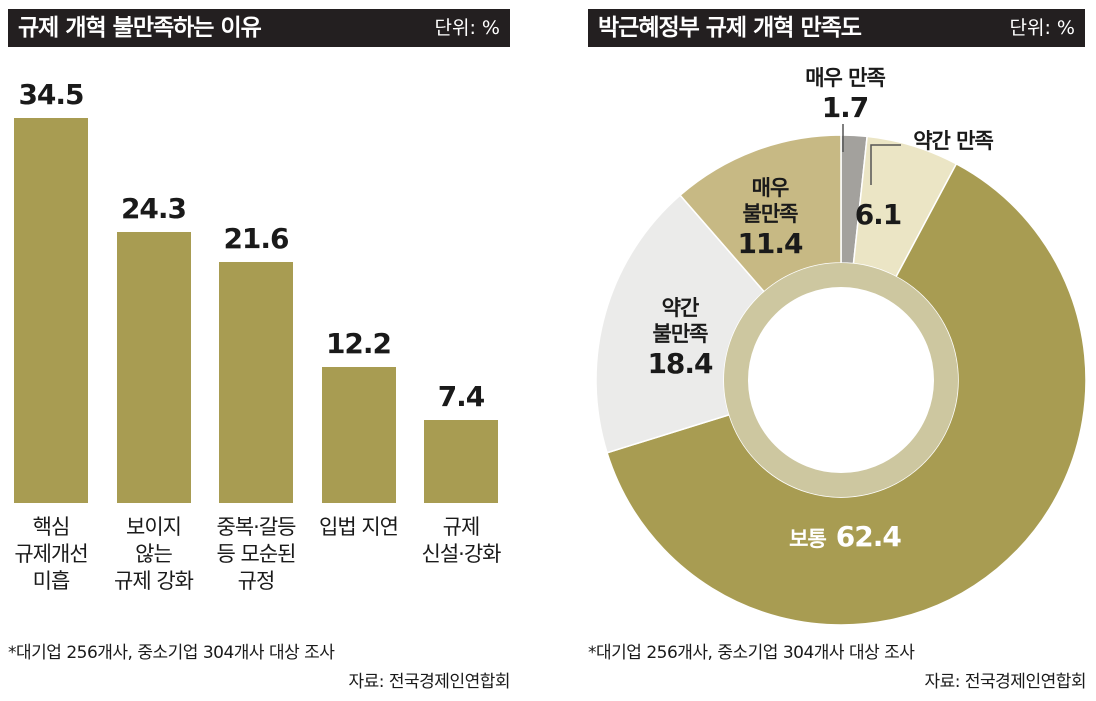 This screenshot has height=701, width=1096. I want to click on bar-value-label-3: 12.2, so click(358, 343).